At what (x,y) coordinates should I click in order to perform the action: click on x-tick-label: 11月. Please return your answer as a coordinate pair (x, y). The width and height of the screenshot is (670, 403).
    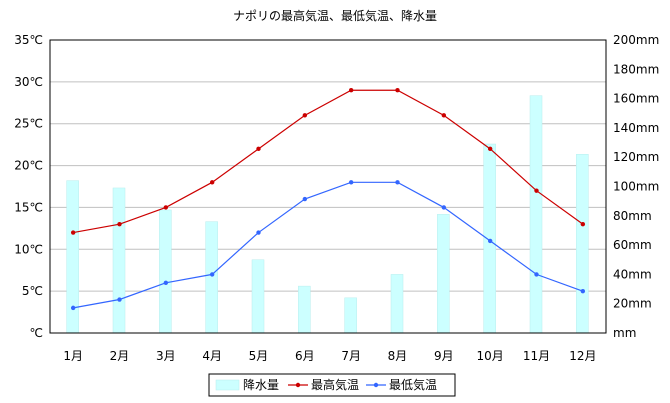
    Looking at the image, I should click on (536, 356).